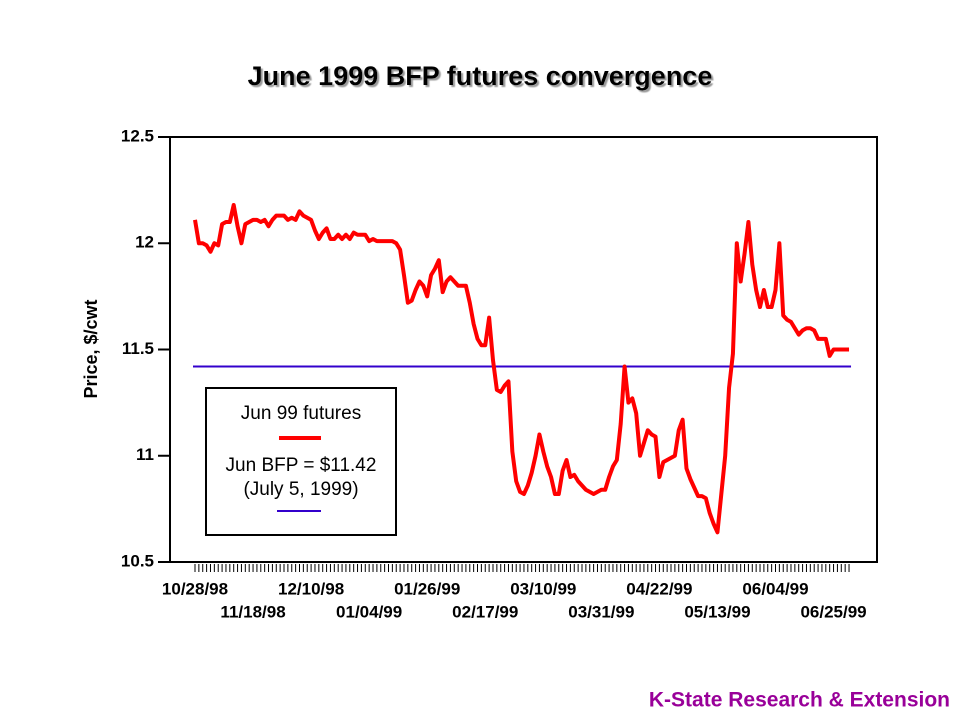  What do you see at coordinates (252, 611) in the screenshot?
I see `x-tick-label: 11/18/98` at bounding box center [252, 611].